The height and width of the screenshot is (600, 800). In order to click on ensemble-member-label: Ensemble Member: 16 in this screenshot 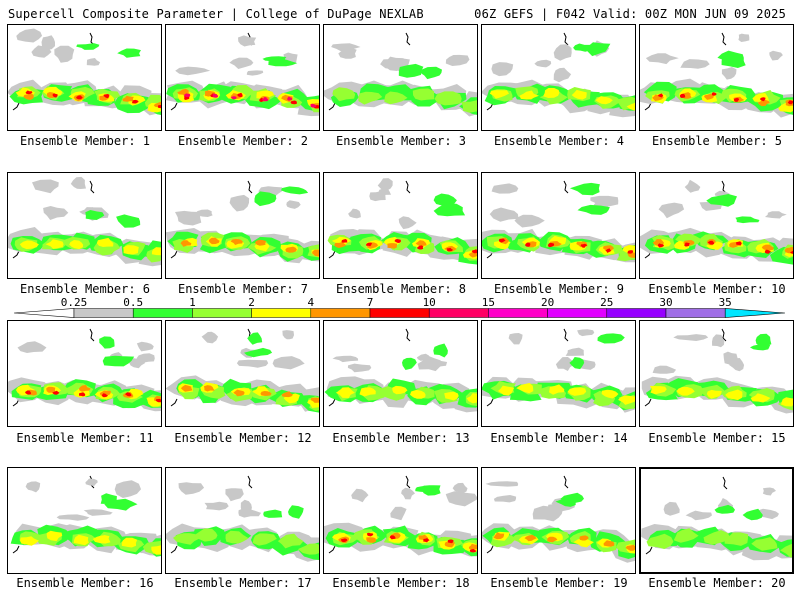, I will do `click(85, 583)`.